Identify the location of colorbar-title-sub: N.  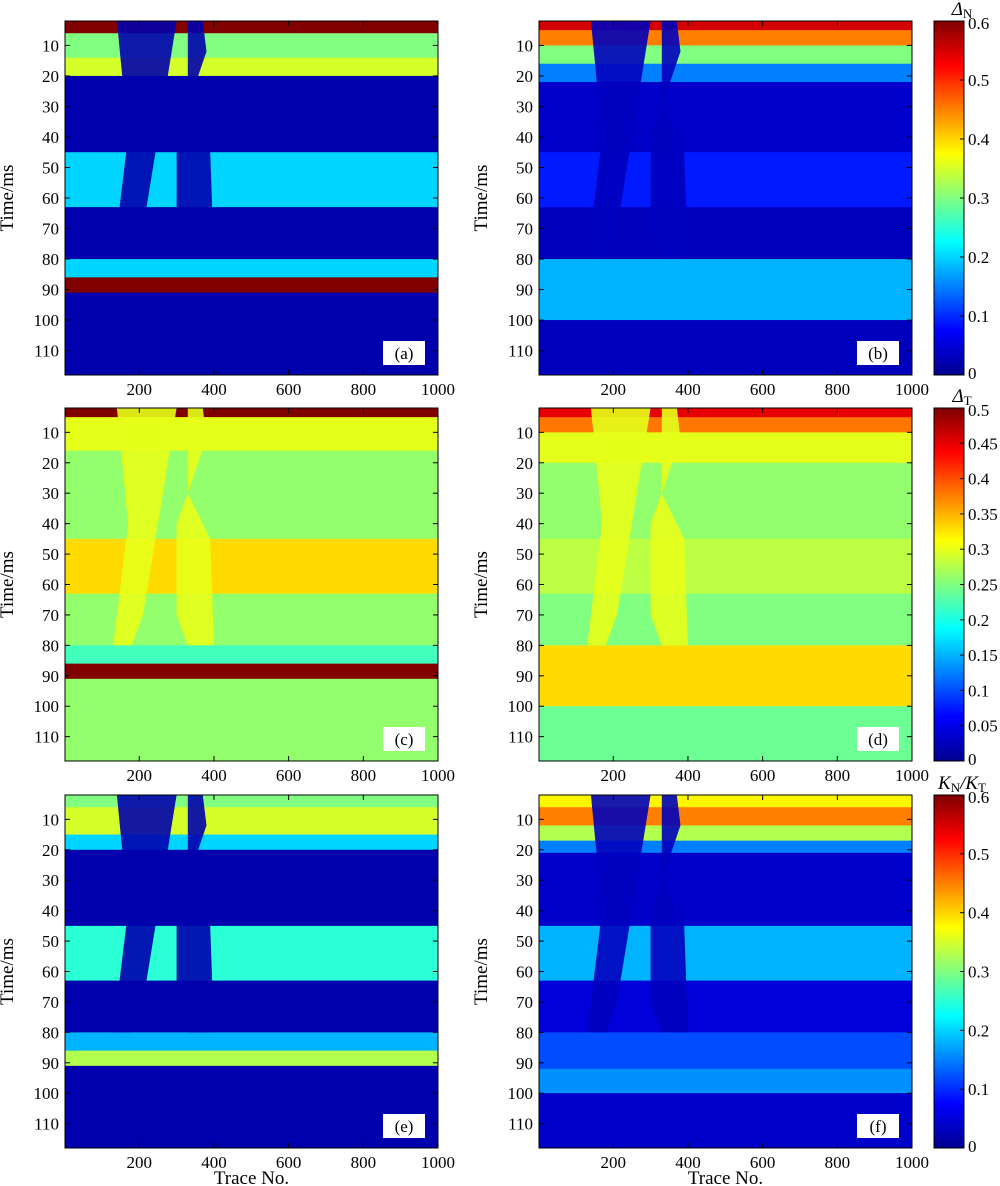
(968, 13).